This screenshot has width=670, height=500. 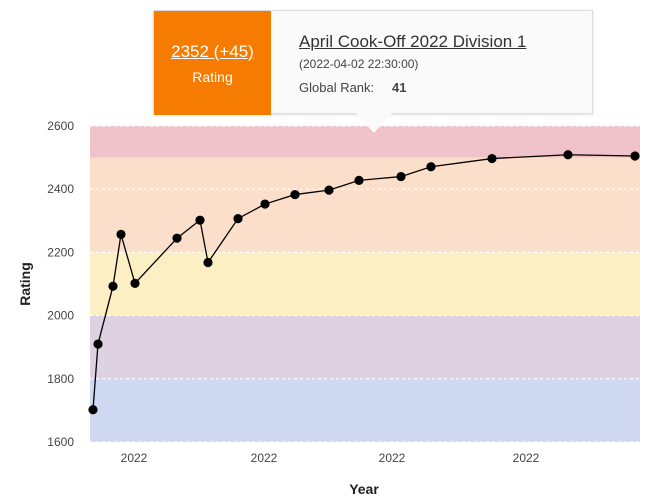 I want to click on y-tick-label: 1600, so click(x=60, y=442).